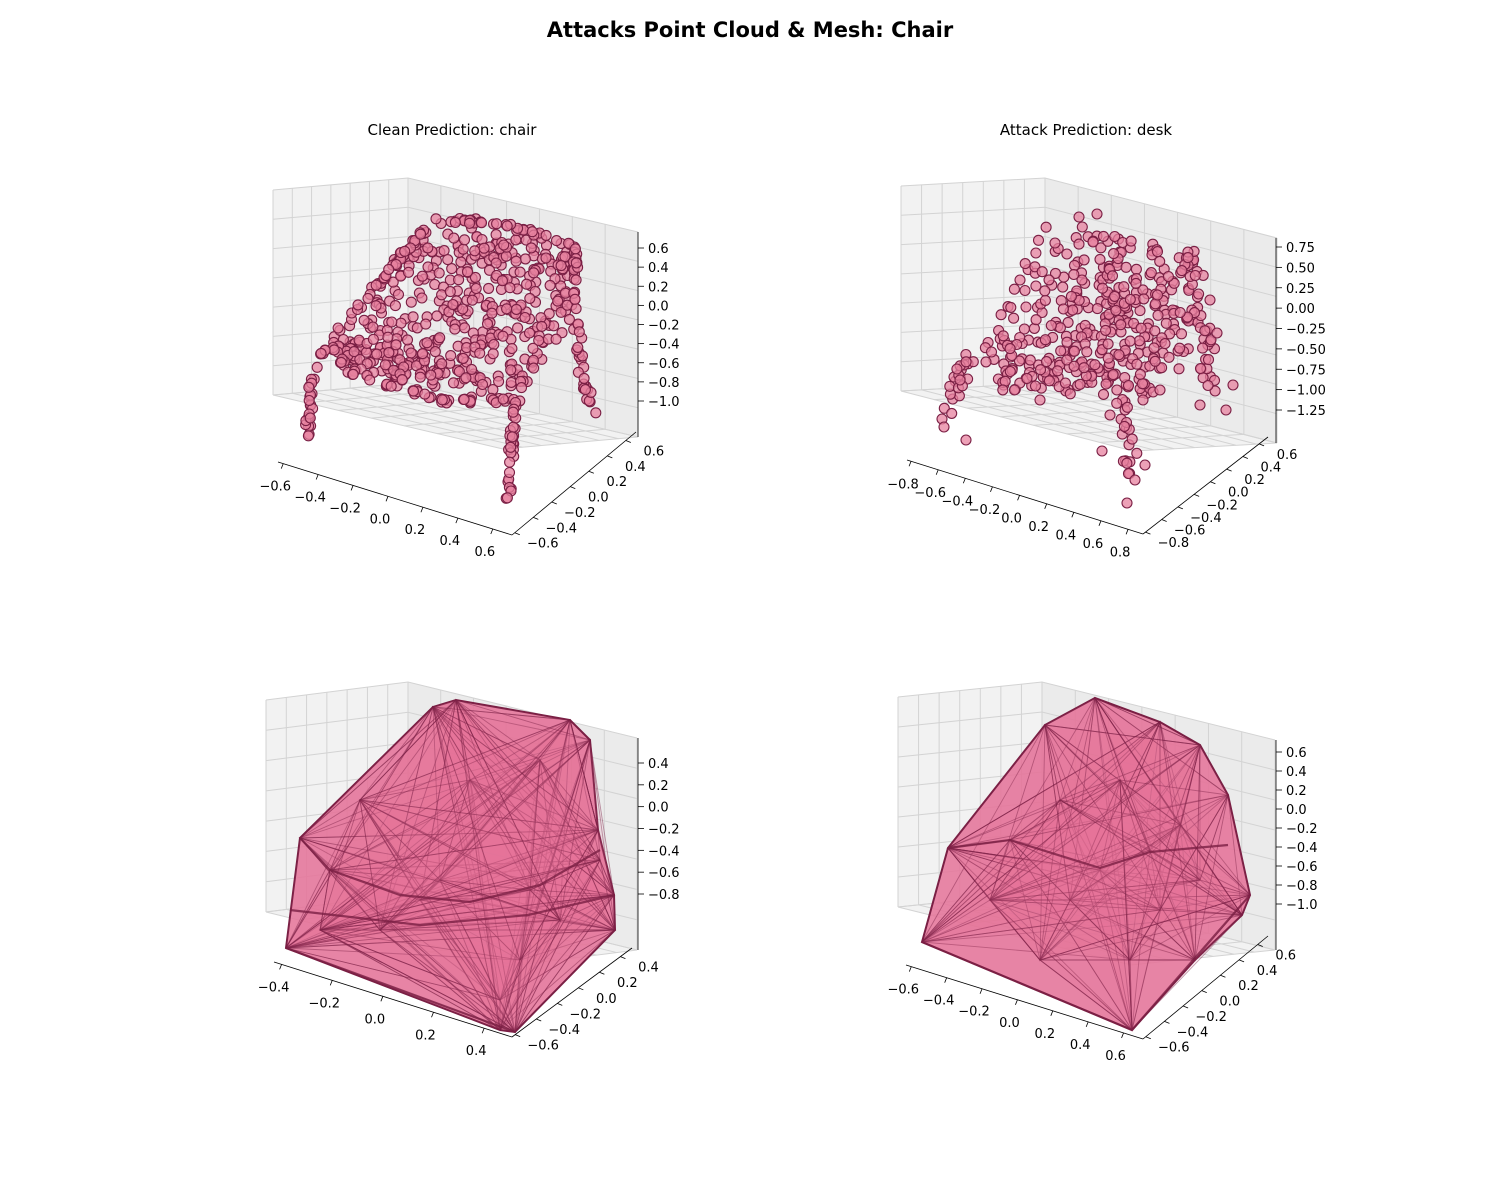 The image size is (1500, 1200). What do you see at coordinates (425, 1035) in the screenshot?
I see `x-tick-label: 0.2` at bounding box center [425, 1035].